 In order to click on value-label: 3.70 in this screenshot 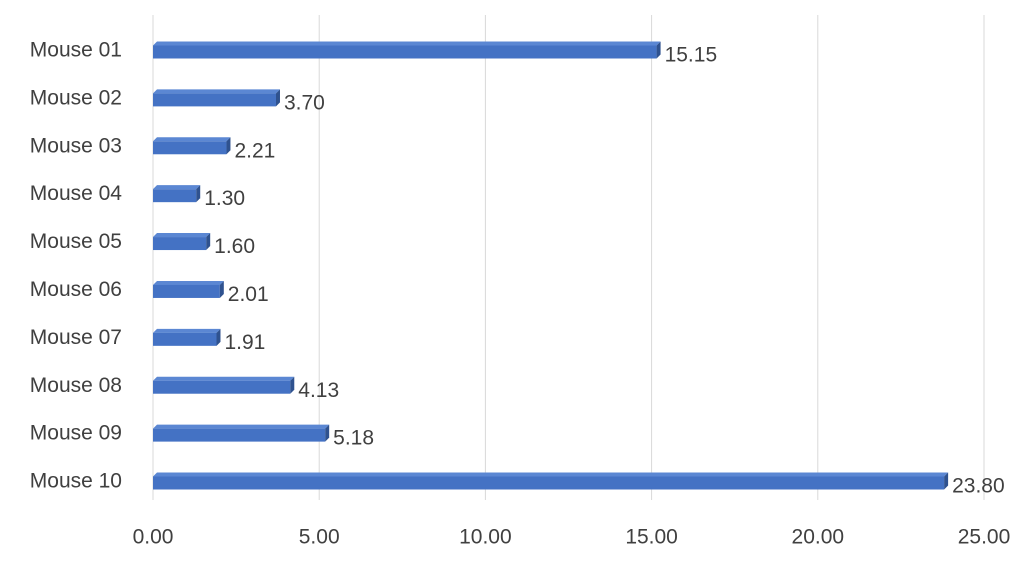, I will do `click(304, 102)`.